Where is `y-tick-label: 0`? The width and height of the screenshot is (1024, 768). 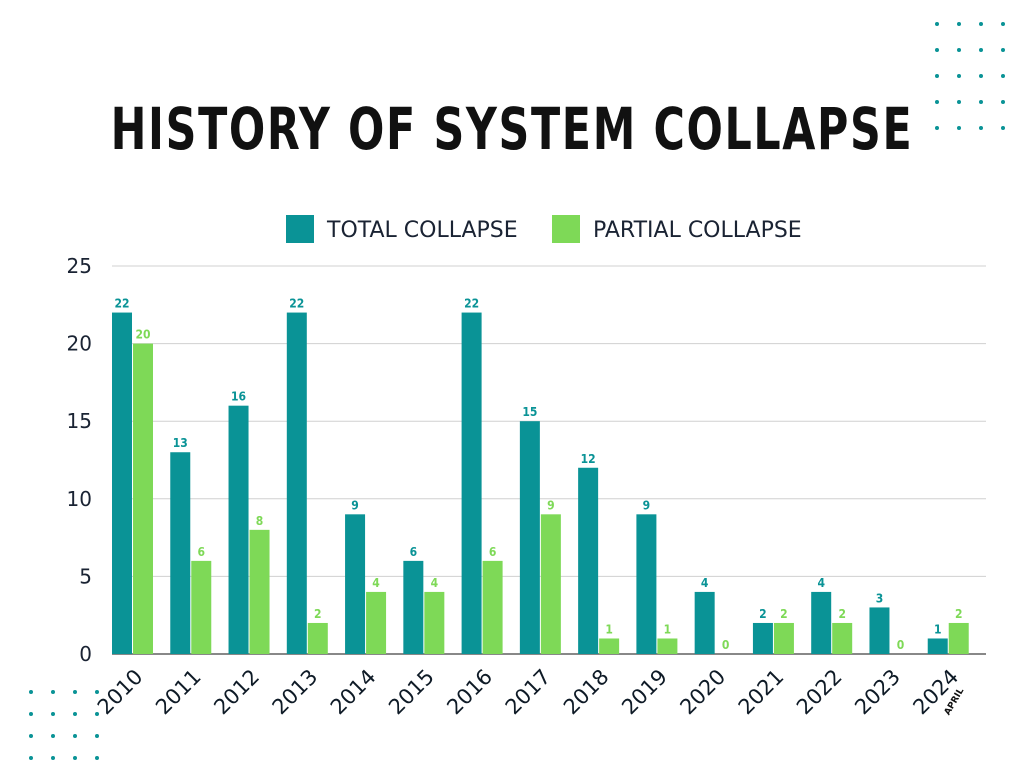
y-tick-label: 0 is located at coordinates (85, 654).